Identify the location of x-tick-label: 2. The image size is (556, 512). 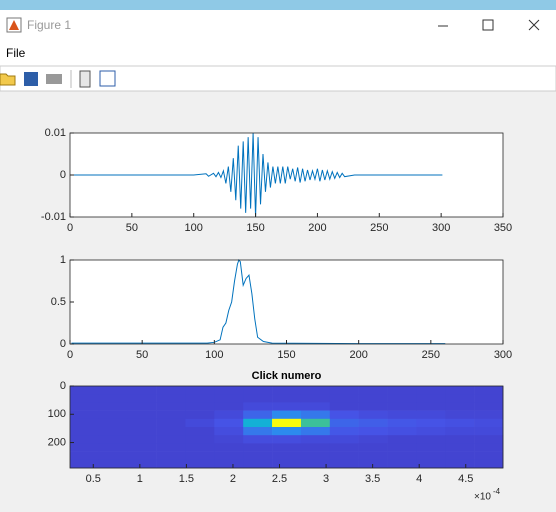
(233, 479).